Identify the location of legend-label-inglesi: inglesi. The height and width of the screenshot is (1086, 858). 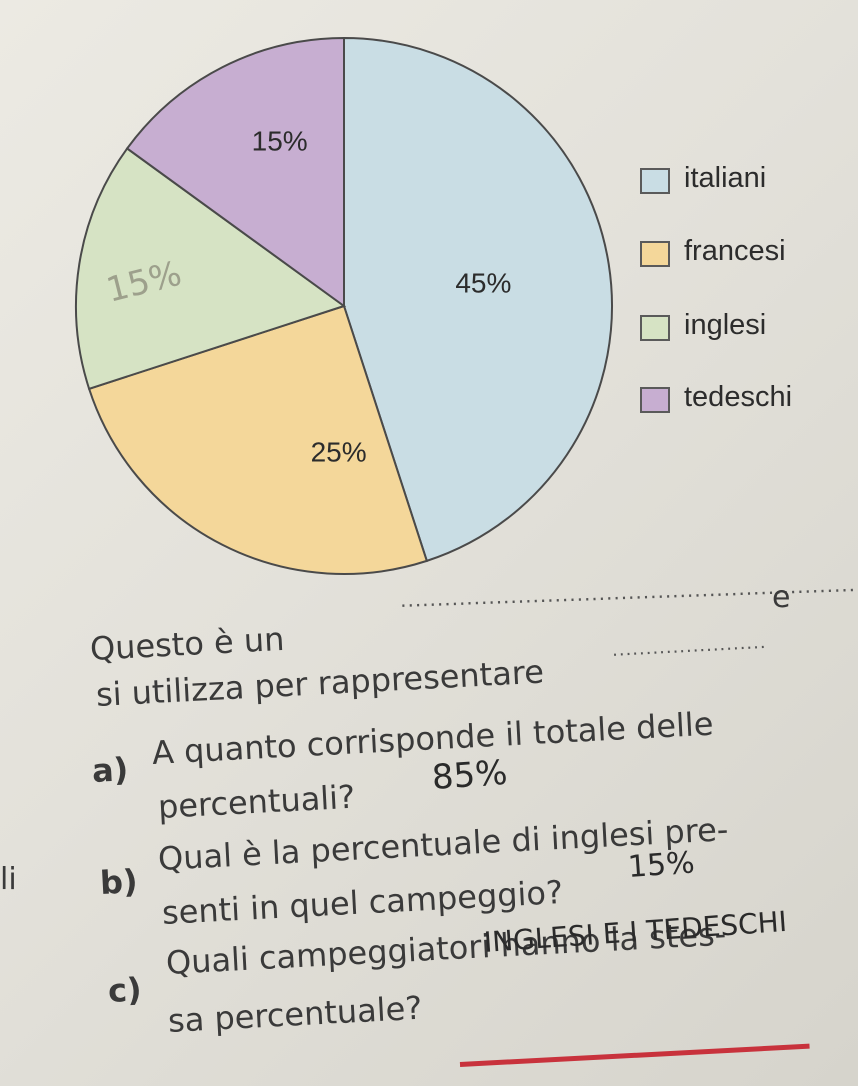
(725, 325).